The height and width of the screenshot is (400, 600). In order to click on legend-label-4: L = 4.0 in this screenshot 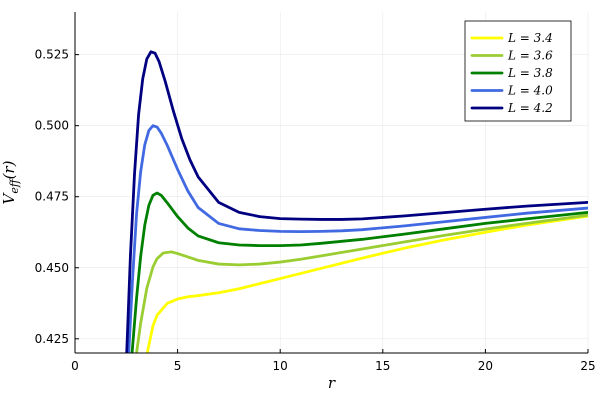, I will do `click(530, 91)`.